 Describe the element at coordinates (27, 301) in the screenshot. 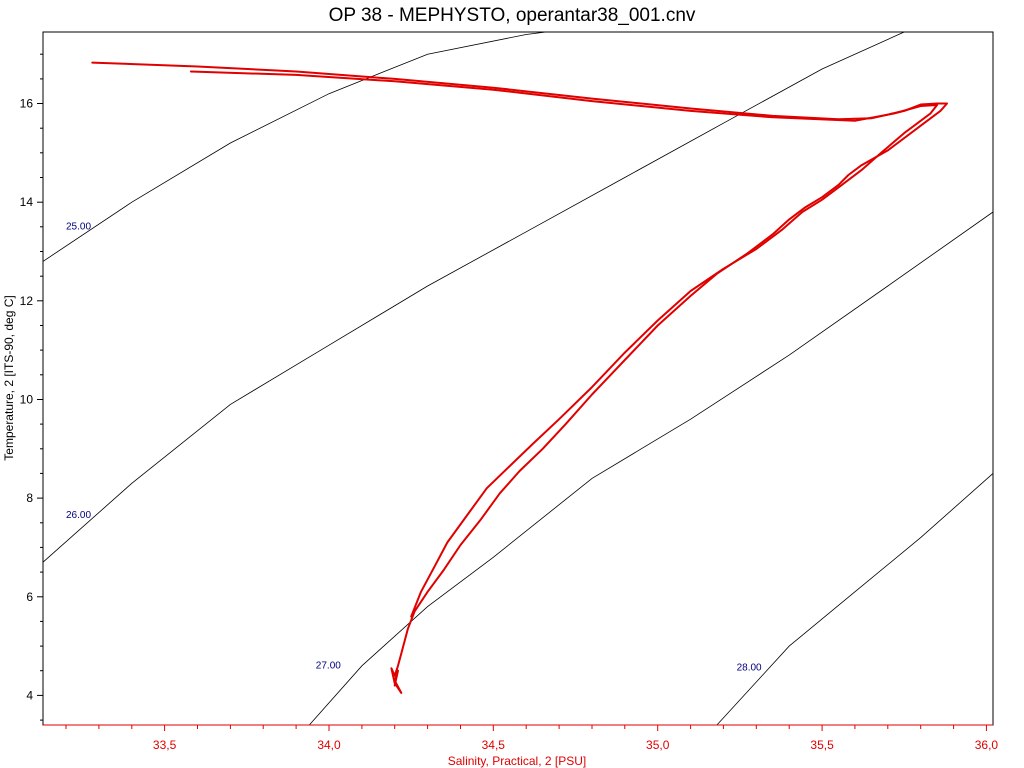

I see `y-tick-label: 12` at that location.